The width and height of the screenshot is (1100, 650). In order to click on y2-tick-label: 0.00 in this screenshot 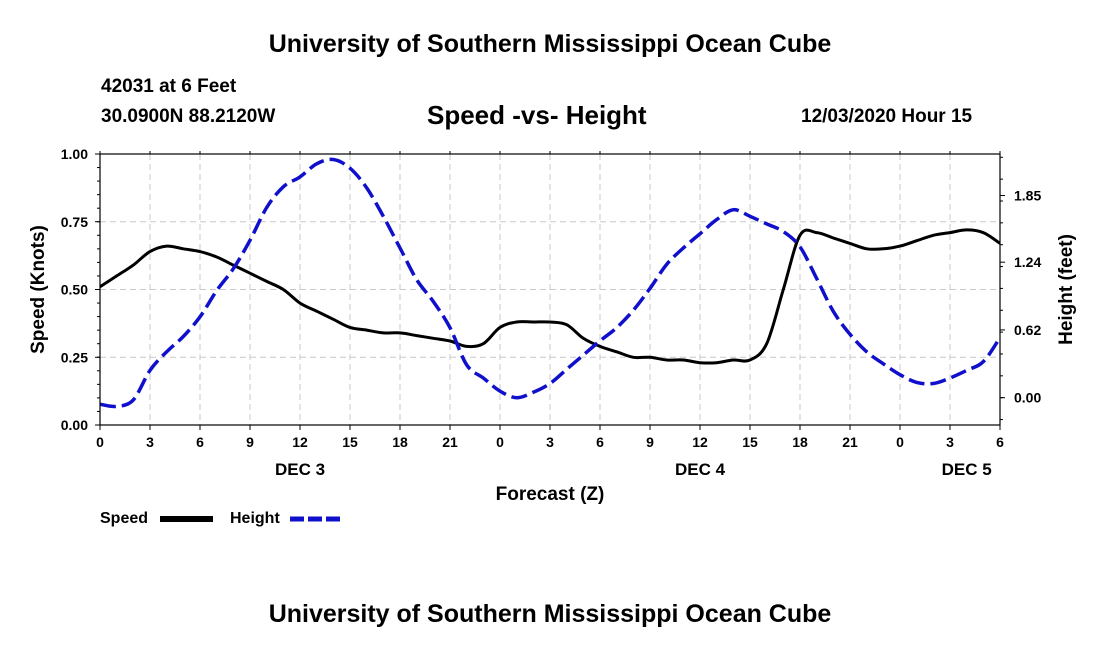, I will do `click(1027, 398)`.